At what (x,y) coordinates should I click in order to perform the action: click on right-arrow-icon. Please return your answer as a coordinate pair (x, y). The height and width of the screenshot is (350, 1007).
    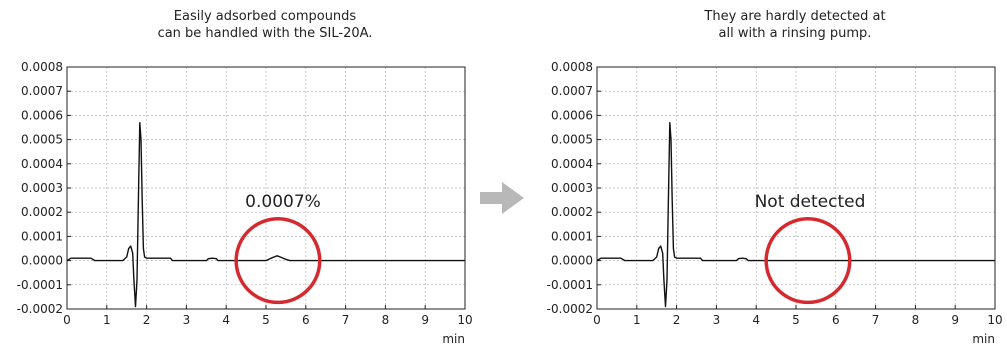
    Looking at the image, I should click on (502, 198).